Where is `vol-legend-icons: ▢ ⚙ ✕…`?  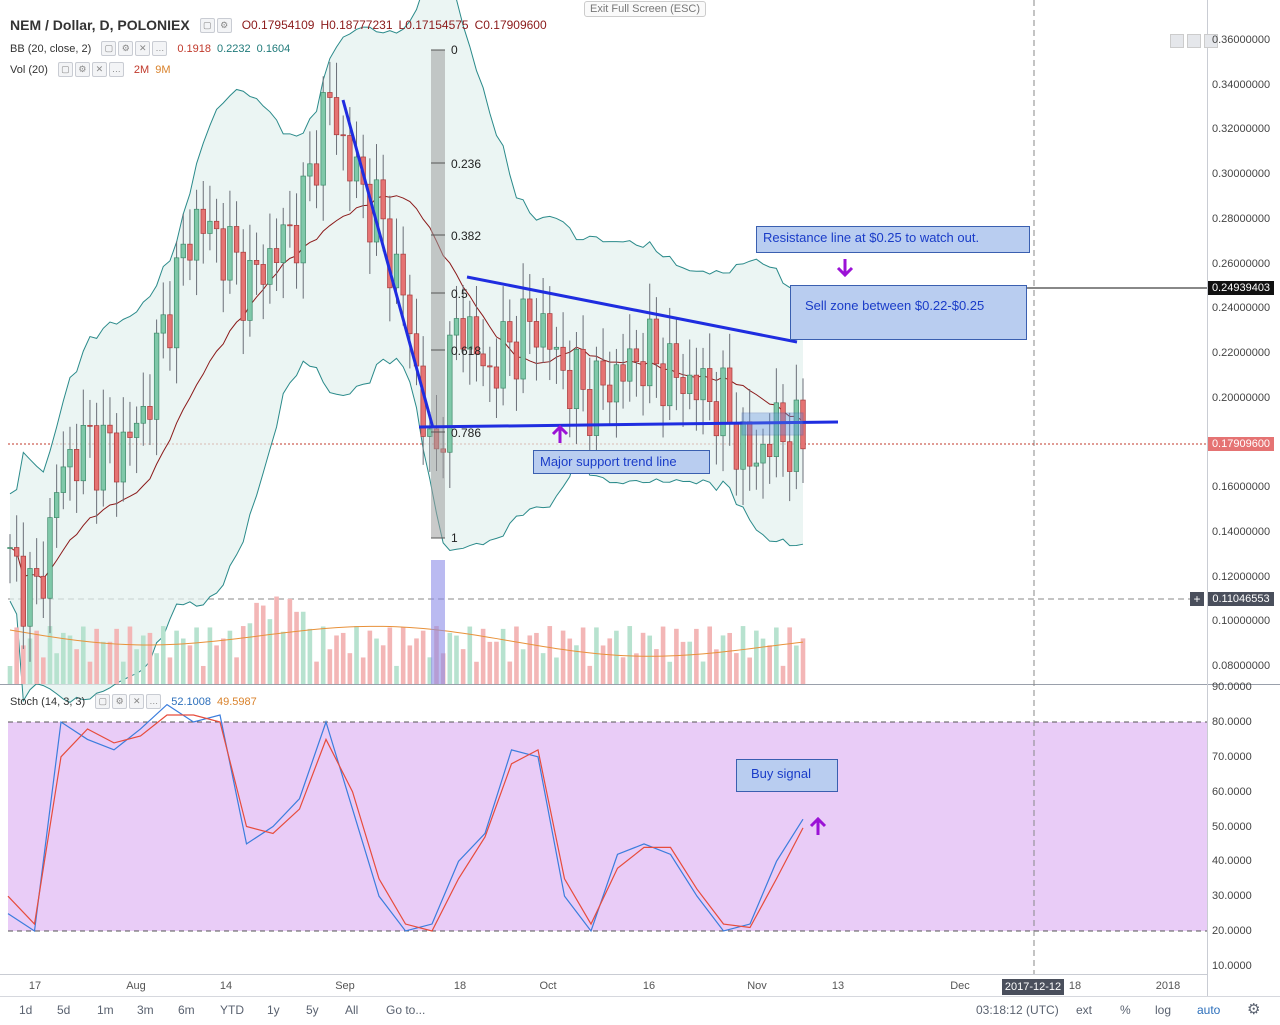
vol-legend-icons: ▢ ⚙ ✕… is located at coordinates (90, 69).